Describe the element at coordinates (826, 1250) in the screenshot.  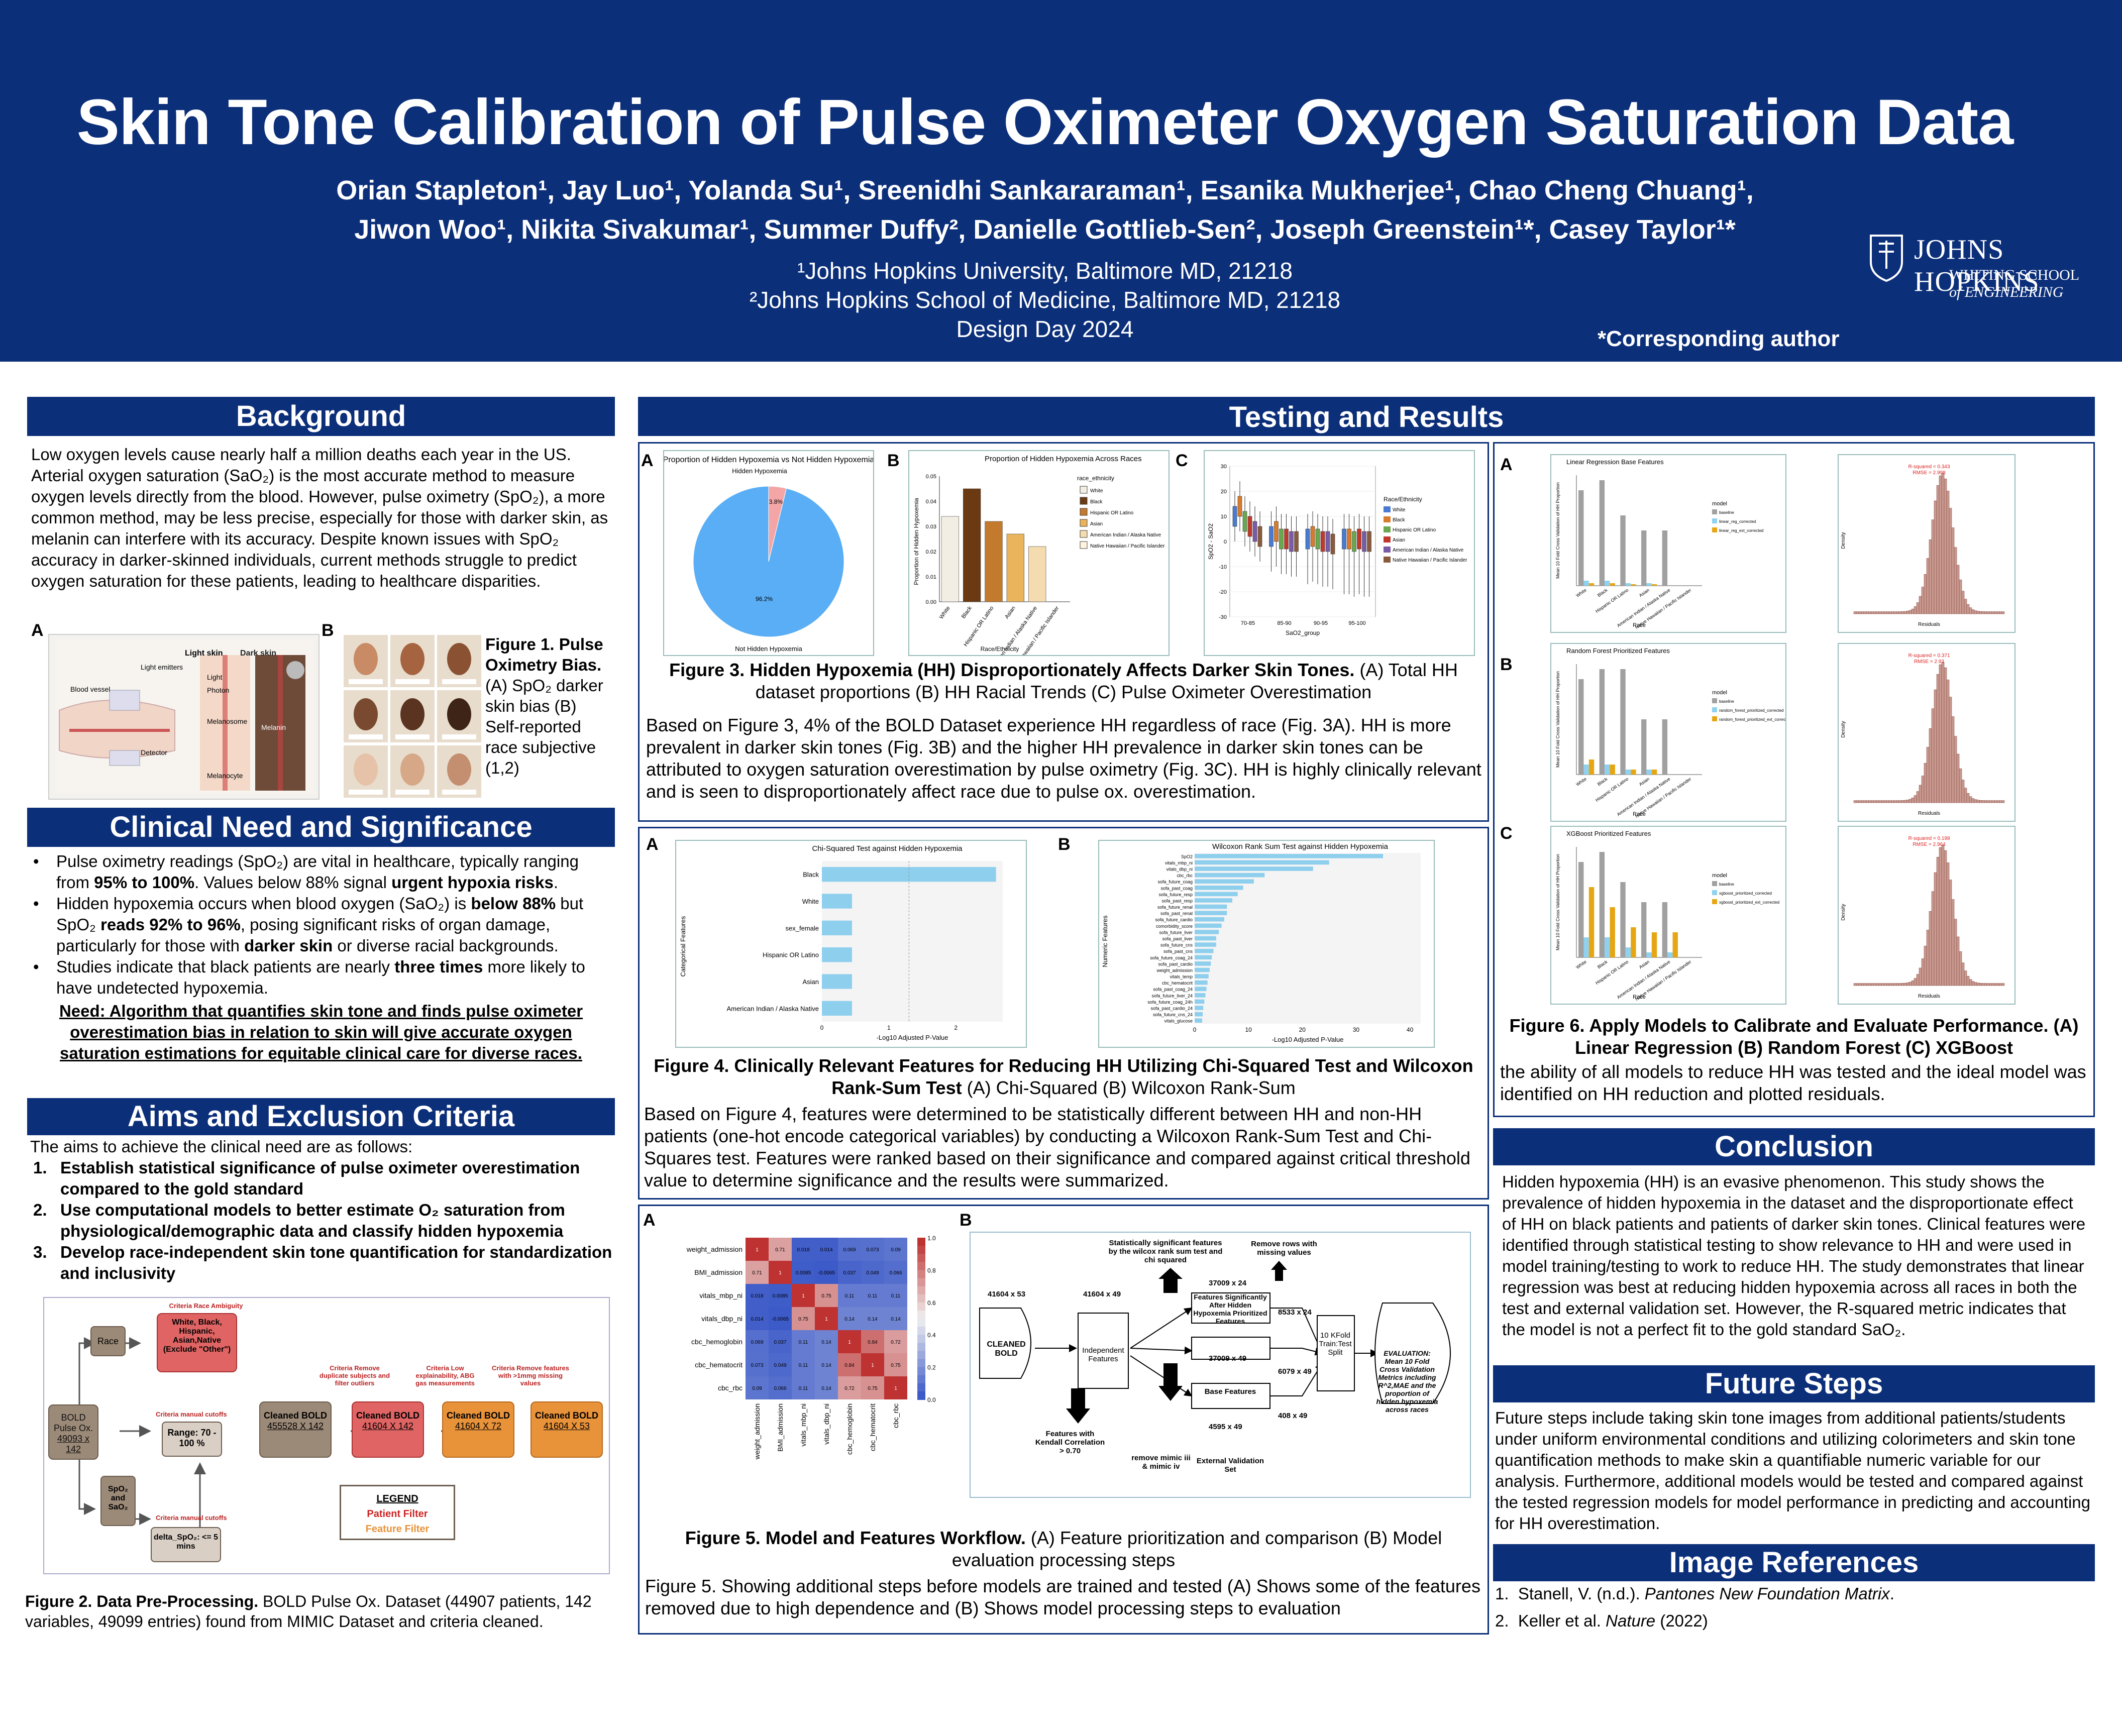
I see `fig5a-cell-label: 0.014` at that location.